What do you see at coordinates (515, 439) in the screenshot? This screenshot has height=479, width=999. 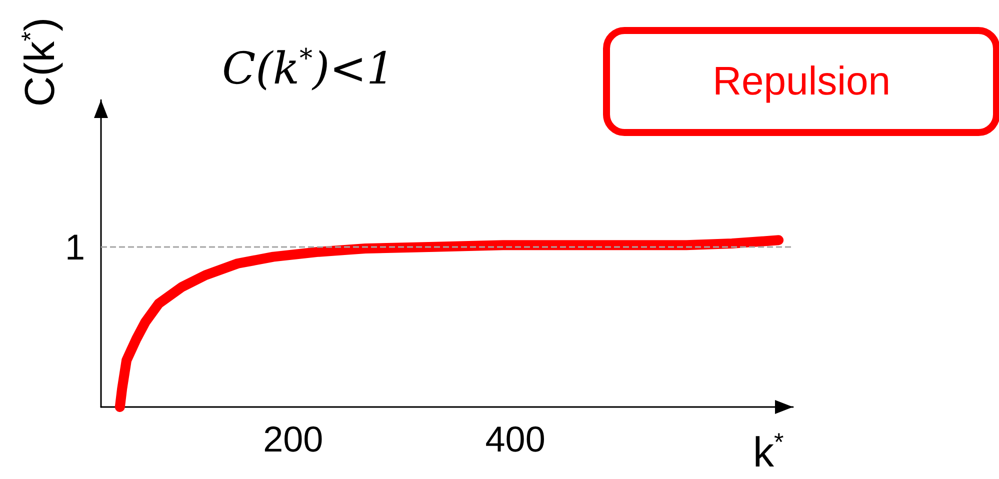 I see `x-tick-label: 400` at bounding box center [515, 439].